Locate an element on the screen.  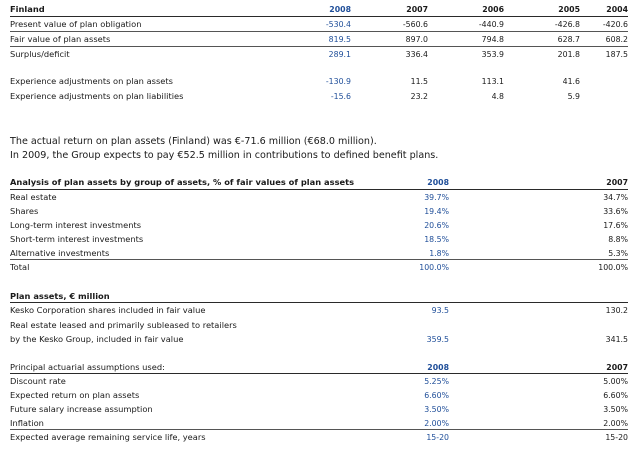
analysis-header-rule is located at coordinates (319, 189).